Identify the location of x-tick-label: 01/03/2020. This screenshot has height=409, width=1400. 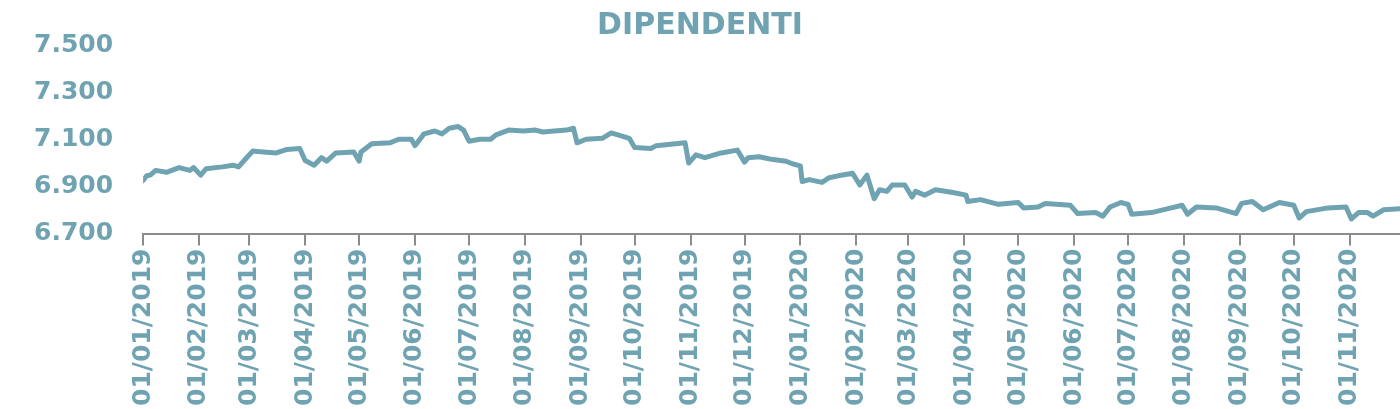
(906, 327).